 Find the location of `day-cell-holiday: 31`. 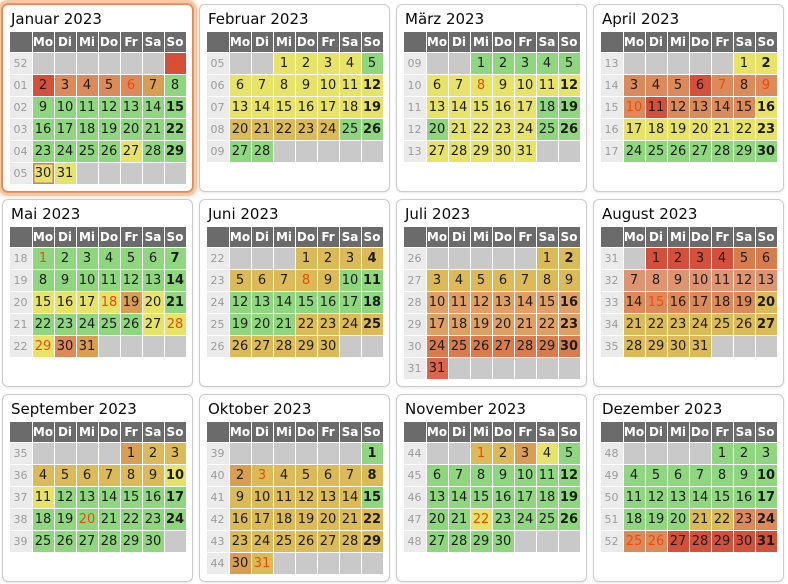

day-cell-holiday: 31 is located at coordinates (262, 563).